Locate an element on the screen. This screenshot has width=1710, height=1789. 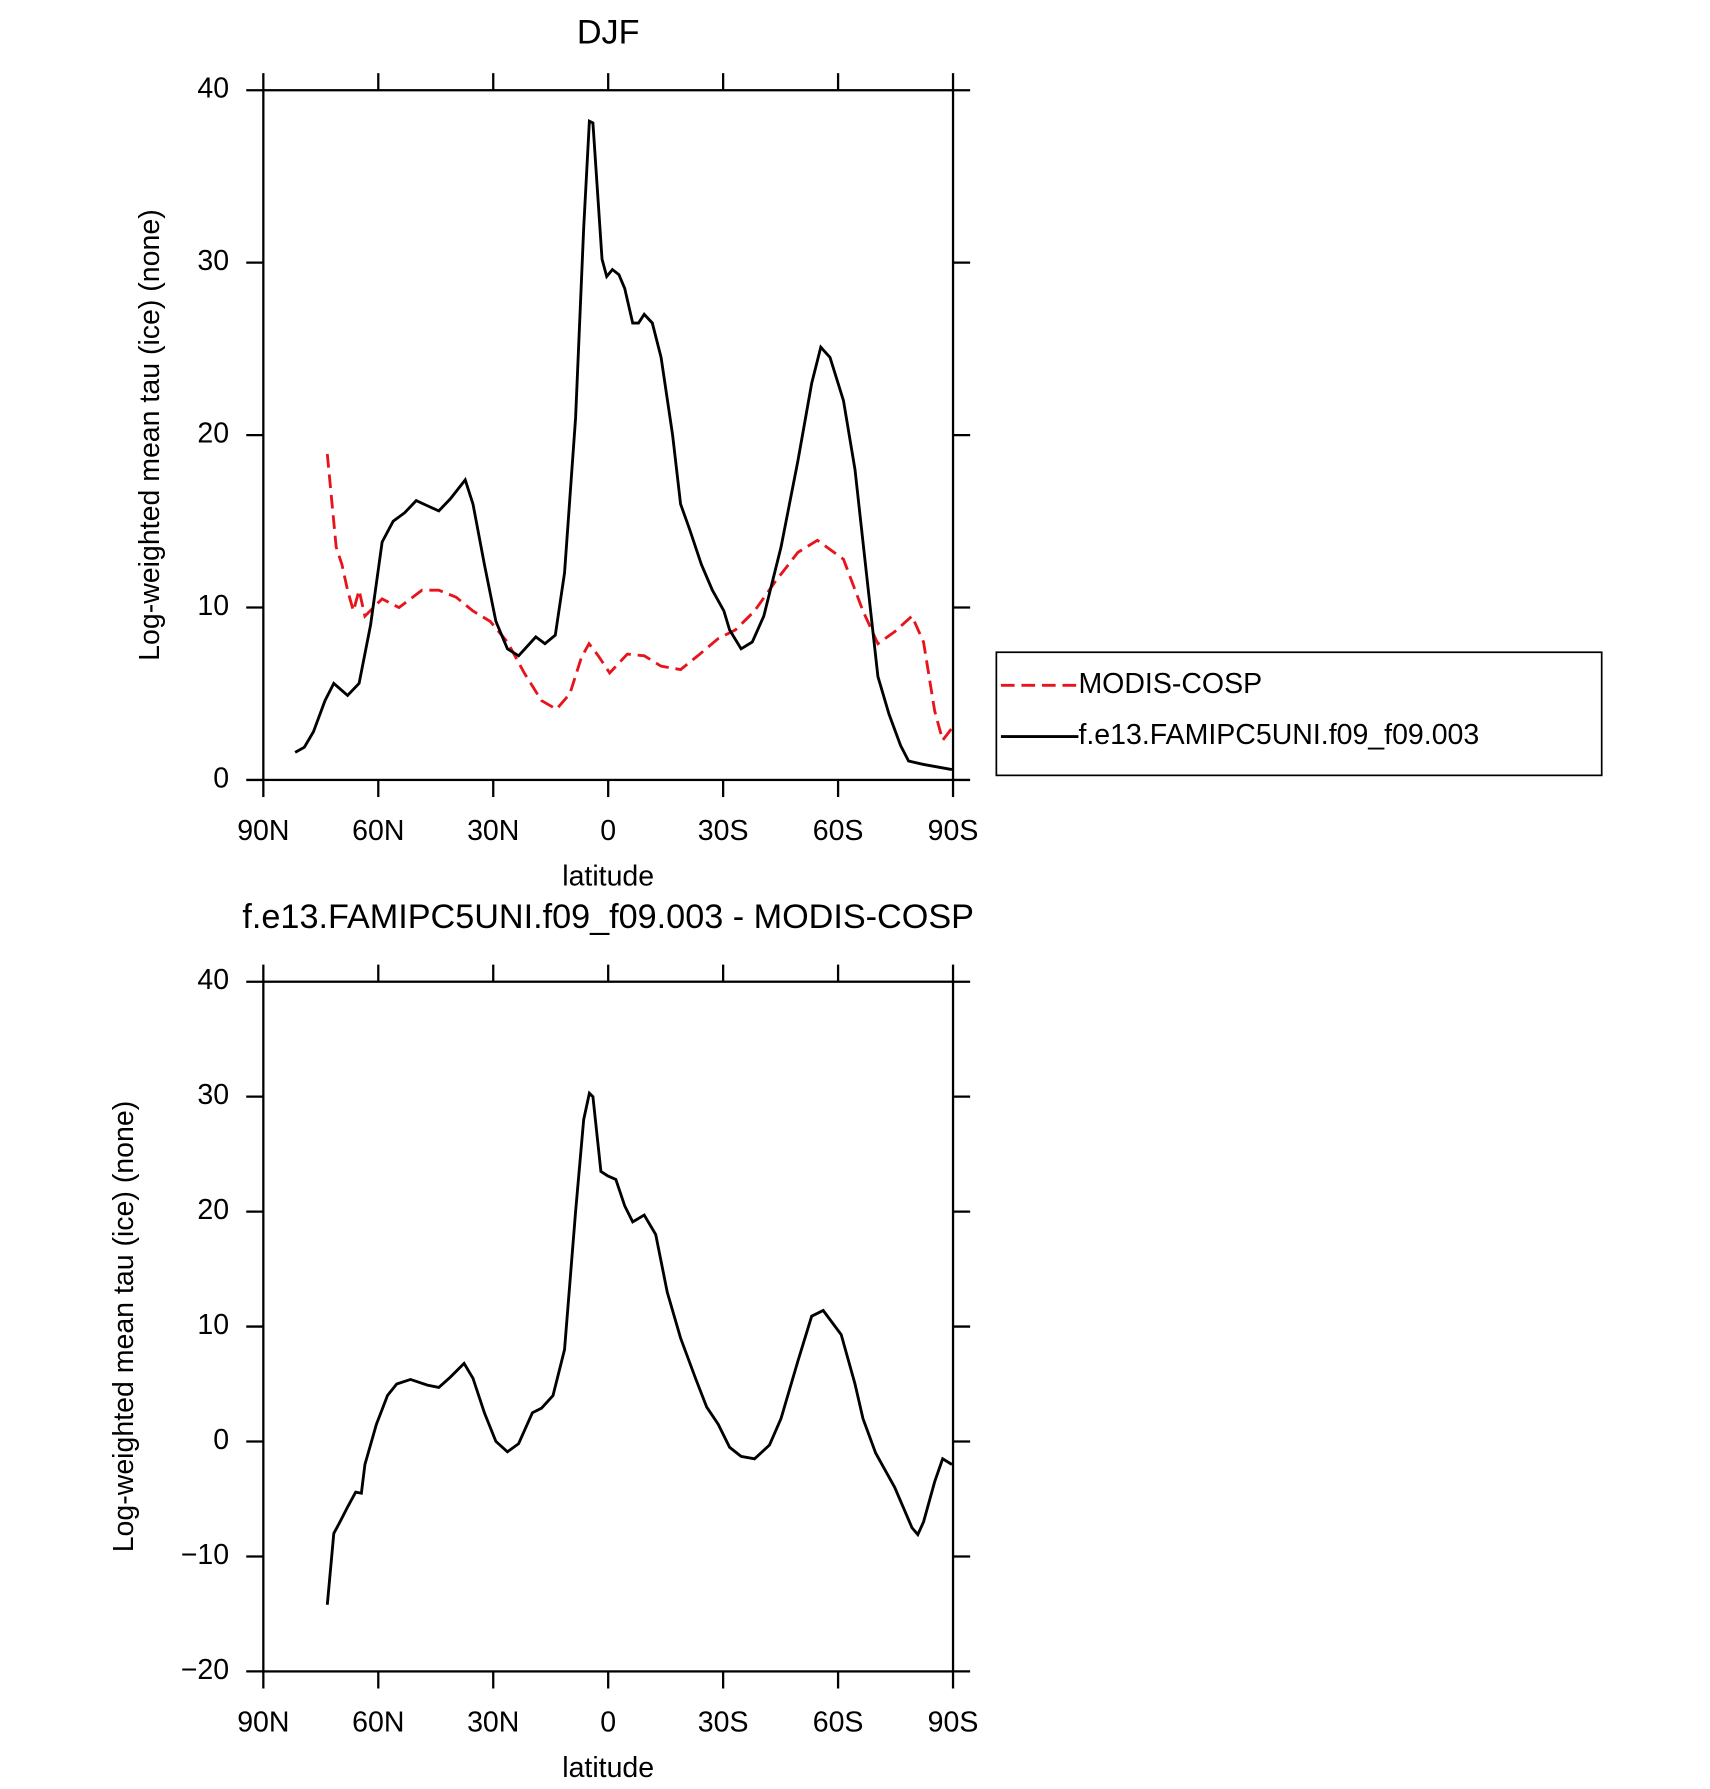
legend-label: f.e13.FAMIPC5UNI.f09_f09.003 is located at coordinates (1278, 735).